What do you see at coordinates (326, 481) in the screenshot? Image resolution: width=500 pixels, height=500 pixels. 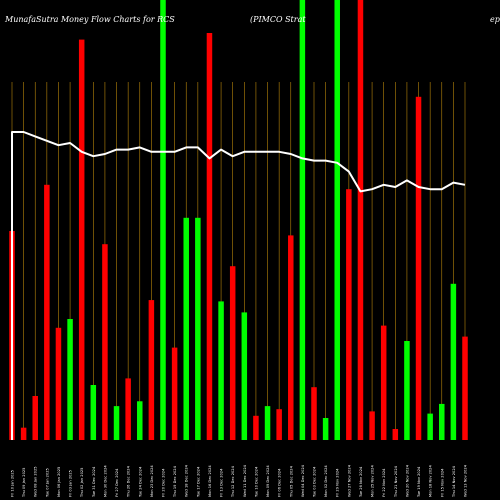 I see `x-tick-label: Mon 02 Dec 2024` at bounding box center [326, 481].